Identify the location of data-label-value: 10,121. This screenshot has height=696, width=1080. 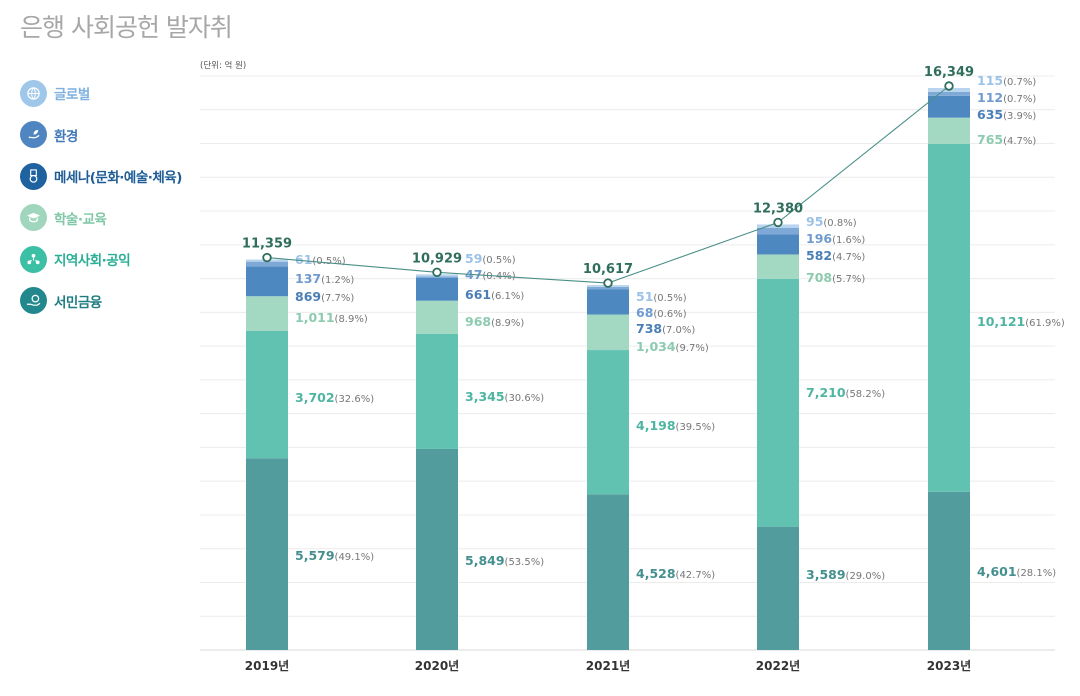
(1001, 321).